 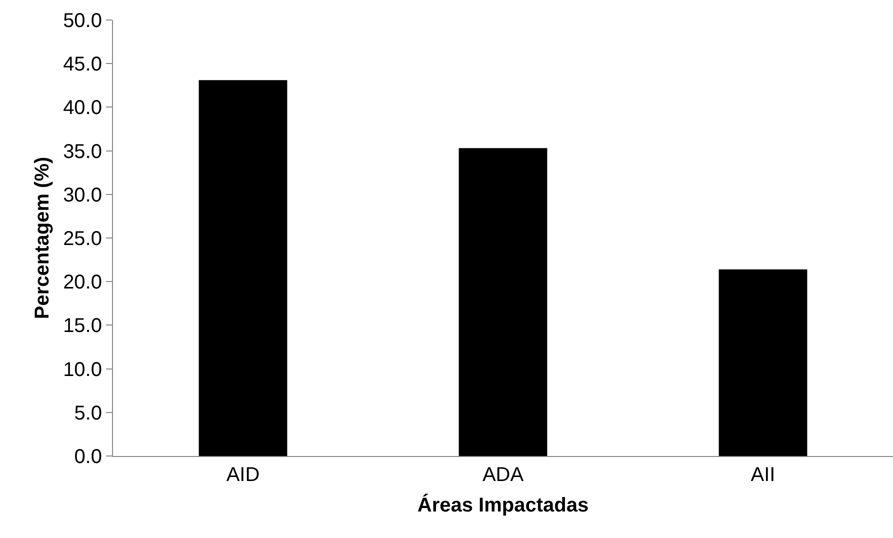 I want to click on y-tick-label: 45.0, so click(x=82, y=65).